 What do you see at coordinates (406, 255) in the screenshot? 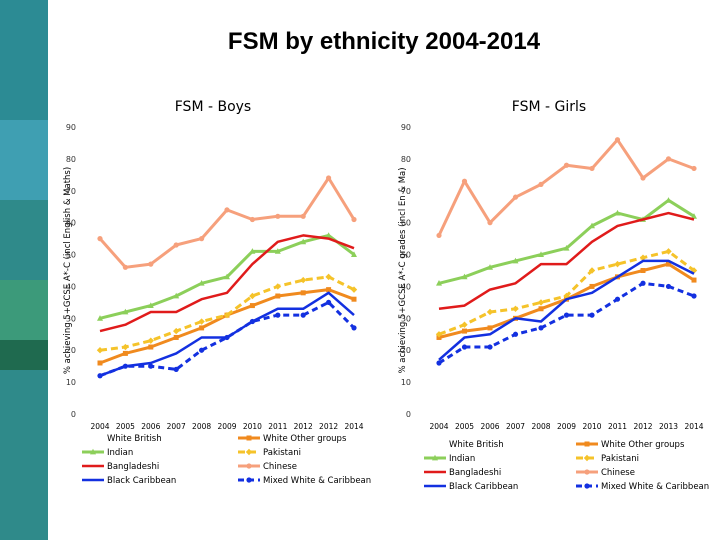
I see `y-tick-label: 50` at bounding box center [406, 255].